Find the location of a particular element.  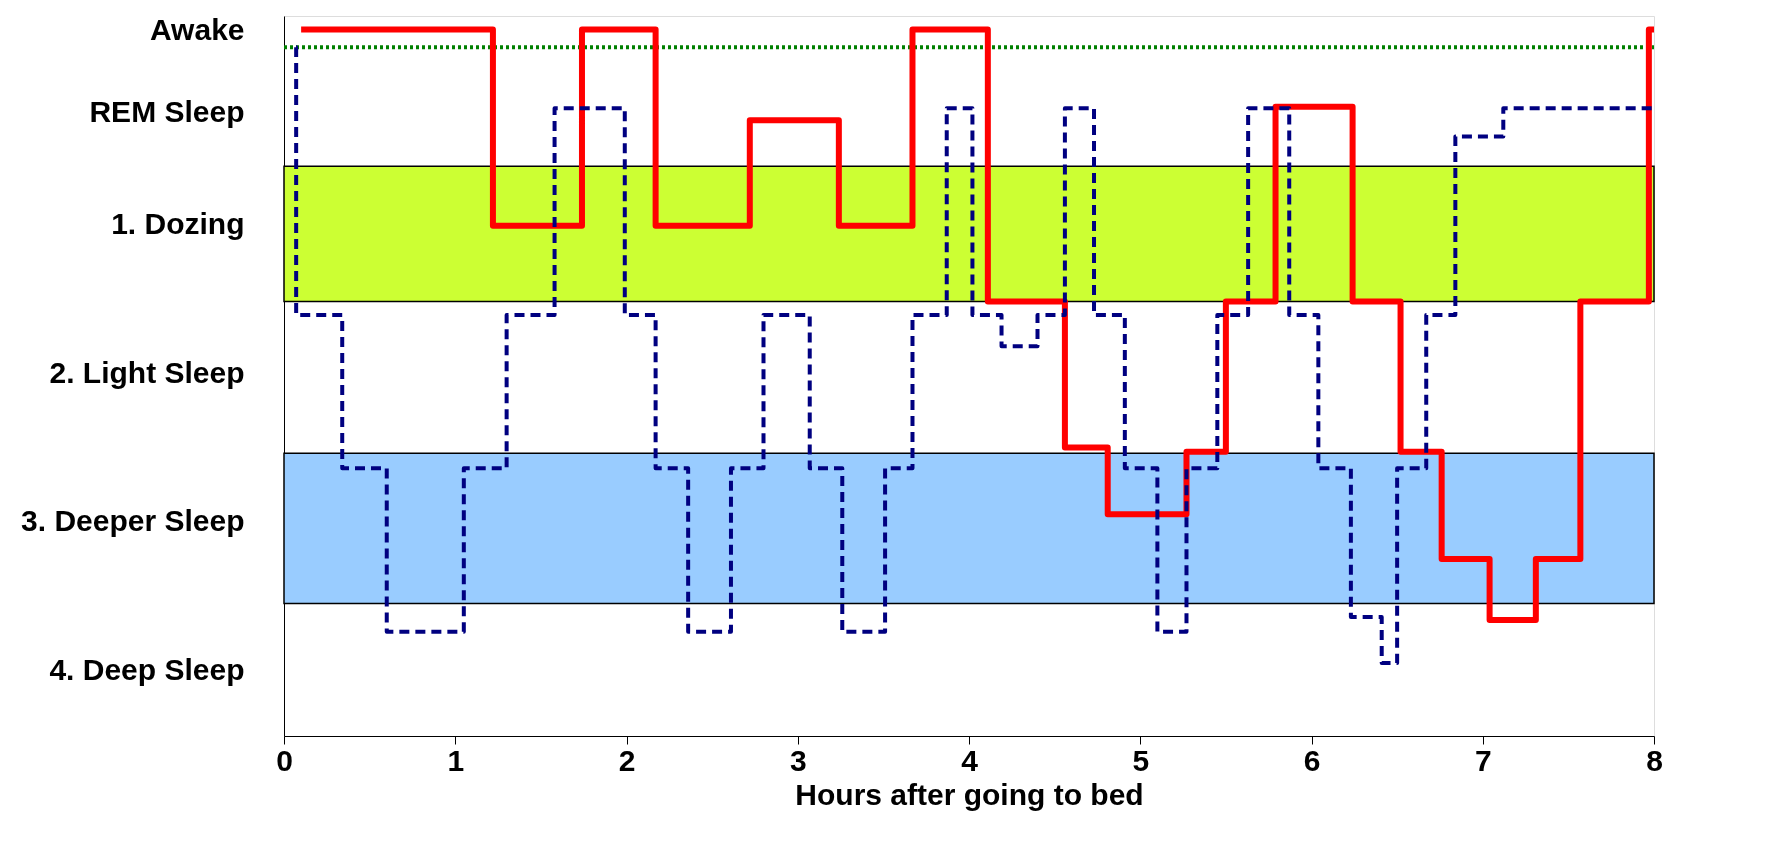

x-tick-label: 1 is located at coordinates (456, 760).